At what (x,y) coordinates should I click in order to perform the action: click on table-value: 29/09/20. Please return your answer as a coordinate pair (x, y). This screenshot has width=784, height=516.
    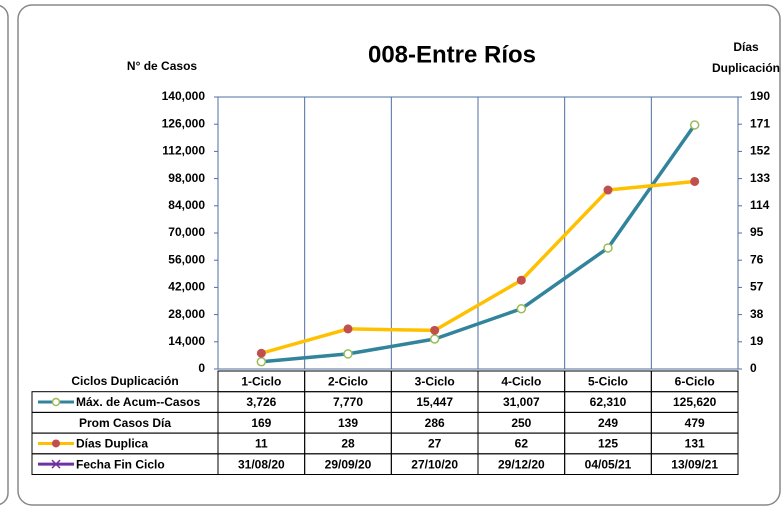
    Looking at the image, I should click on (348, 464).